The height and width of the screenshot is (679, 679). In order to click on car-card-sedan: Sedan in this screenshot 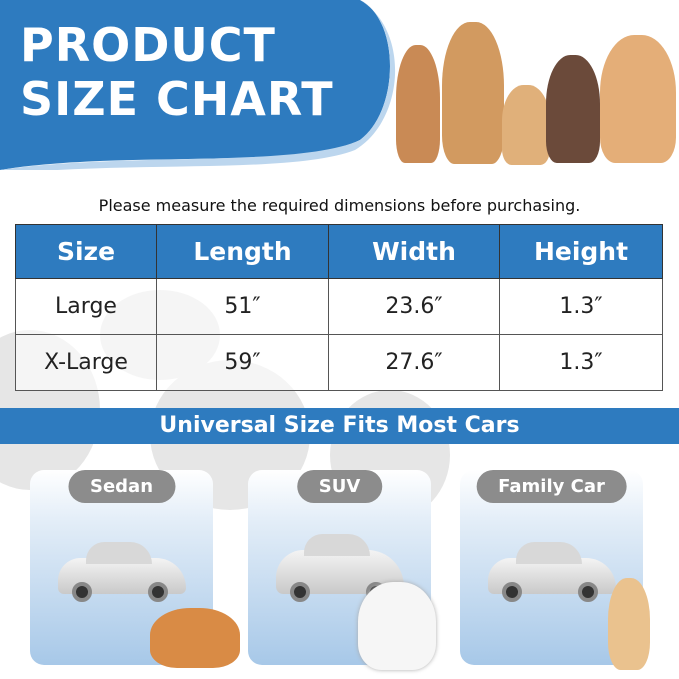, I will do `click(135, 569)`.